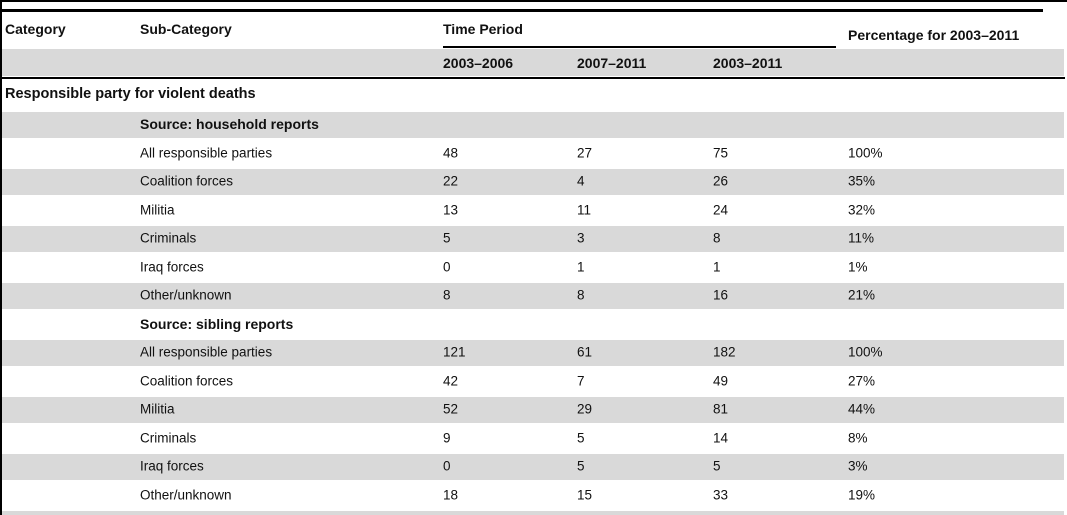  I want to click on table-row: Other/unknown 18 15 33 19%, so click(533, 495).